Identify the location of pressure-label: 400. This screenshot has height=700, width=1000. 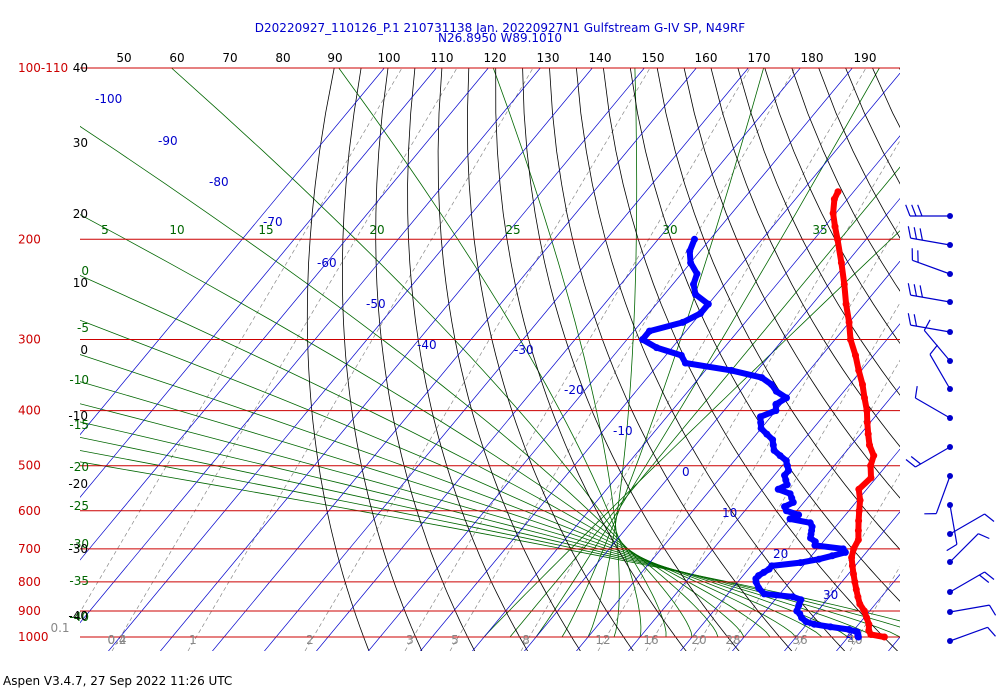
(29, 411).